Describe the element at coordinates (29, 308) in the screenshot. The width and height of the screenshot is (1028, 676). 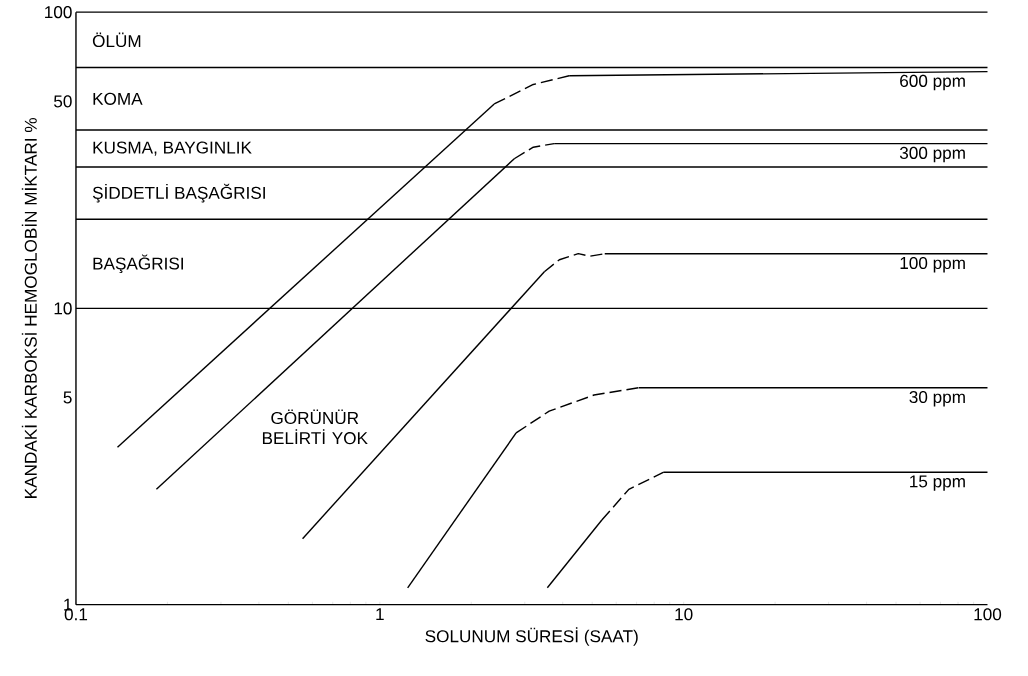
I see `y-axis-title: KANDAKİ KARBOKSİ HEMOGLOBİN MİKTARI %` at that location.